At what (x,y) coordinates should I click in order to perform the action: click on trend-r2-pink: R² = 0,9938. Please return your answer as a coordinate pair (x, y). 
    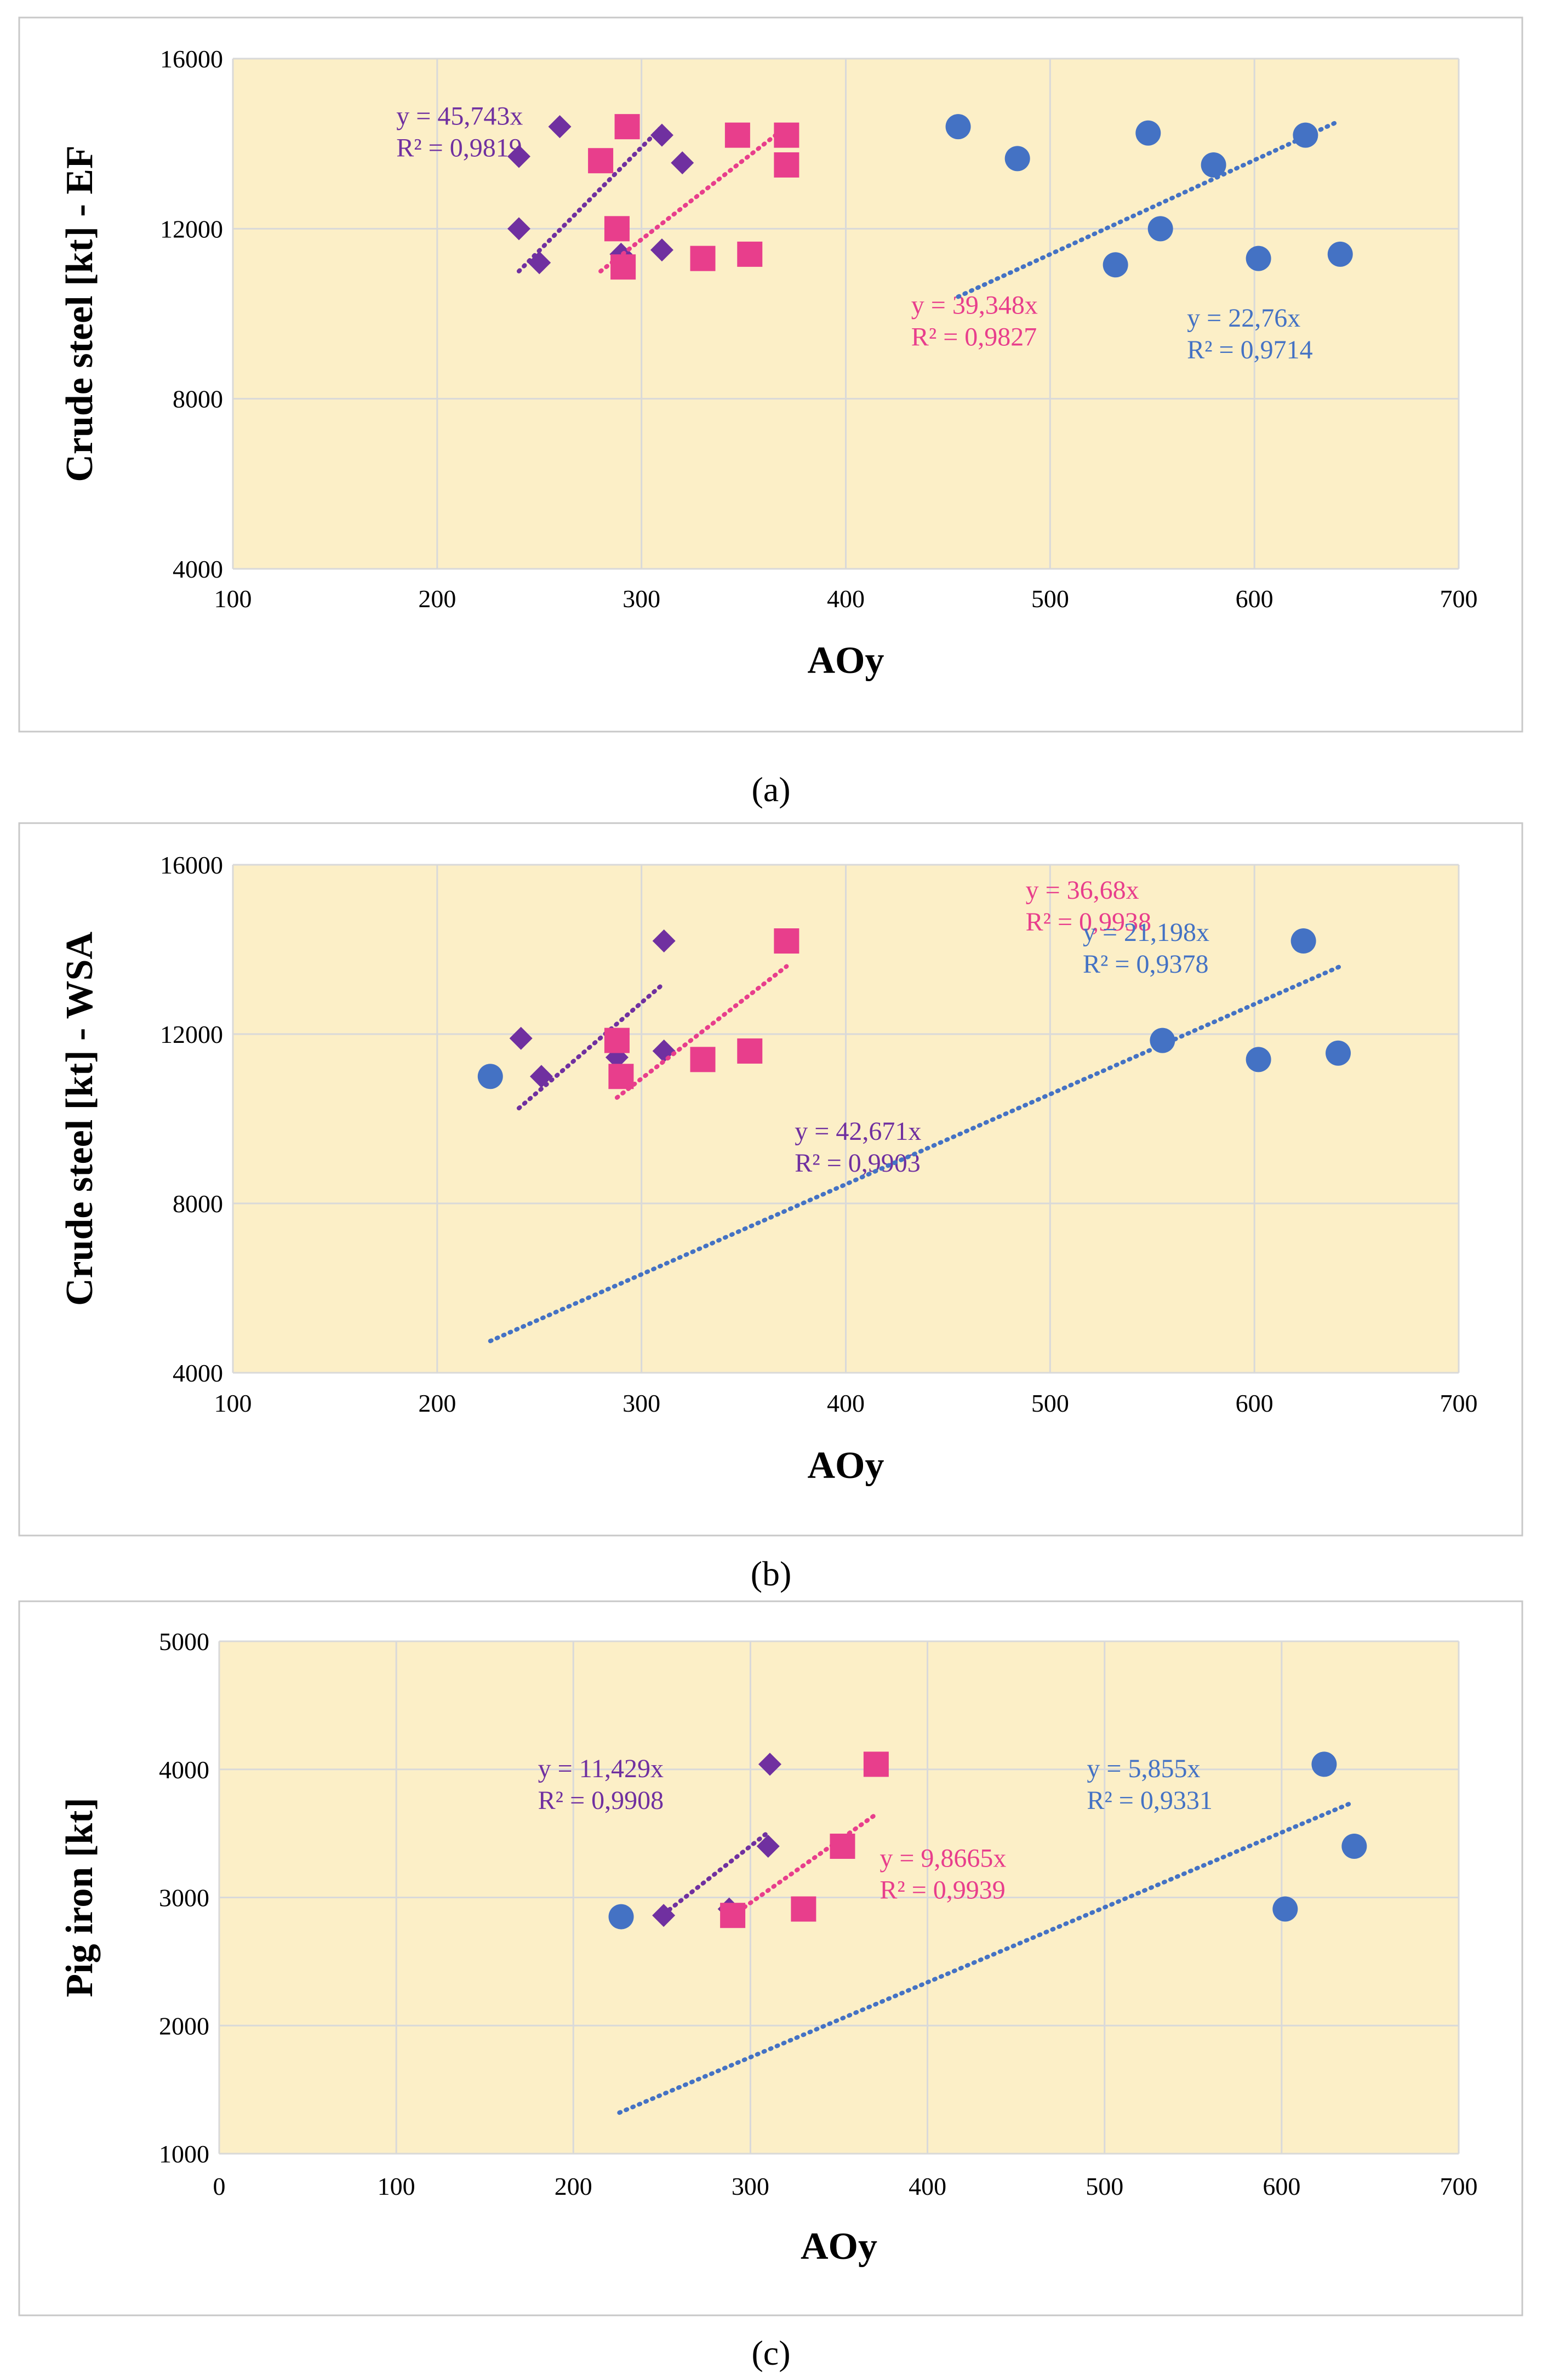
    Looking at the image, I should click on (1088, 922).